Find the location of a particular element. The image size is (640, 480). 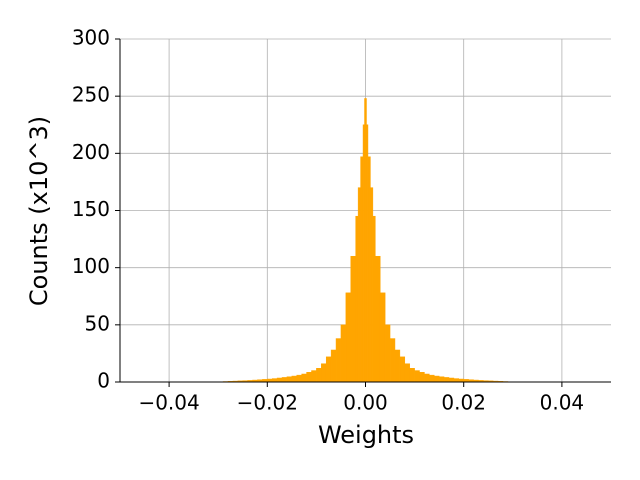

x-tick-label: −0.04 is located at coordinates (168, 403).